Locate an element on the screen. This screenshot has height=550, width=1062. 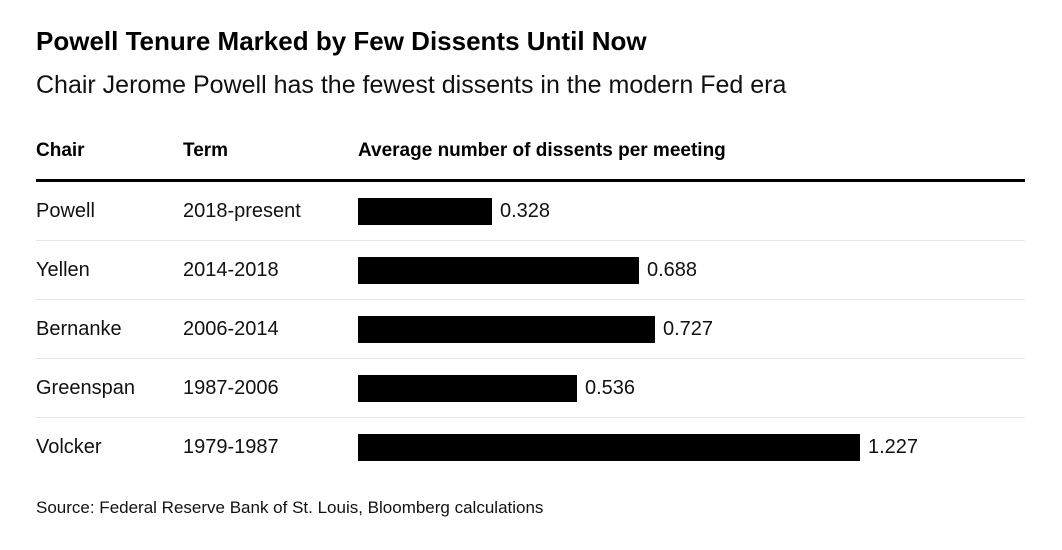
bar-yellen is located at coordinates (498, 270).